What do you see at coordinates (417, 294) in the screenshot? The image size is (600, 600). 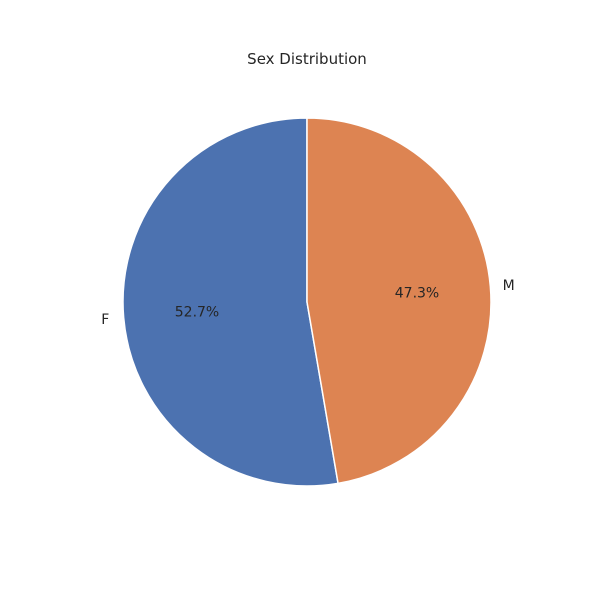 I see `pct-label-m: 47.3%` at bounding box center [417, 294].